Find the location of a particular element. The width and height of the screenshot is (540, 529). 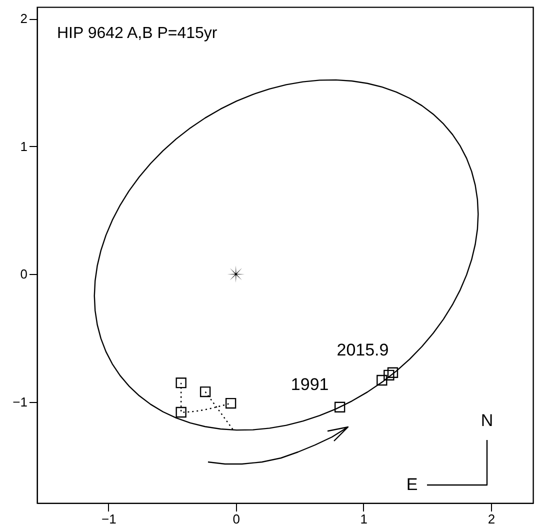

y-tick-label: 0 is located at coordinates (24, 274).